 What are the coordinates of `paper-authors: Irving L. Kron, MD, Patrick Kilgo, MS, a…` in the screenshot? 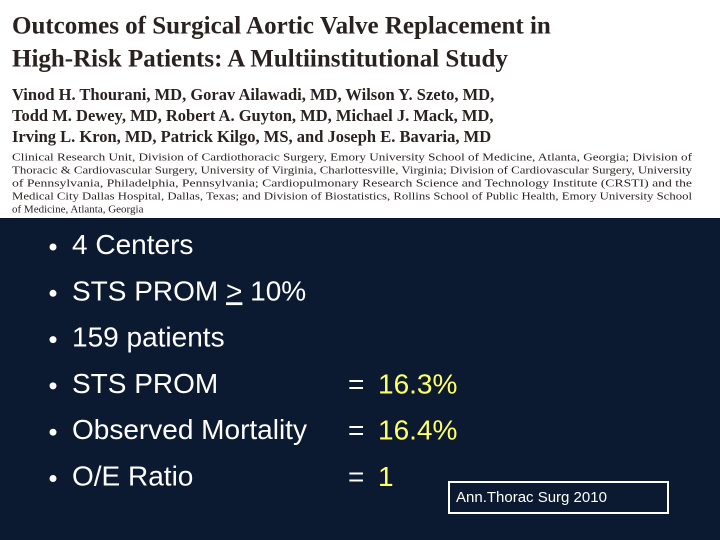 It's located at (251, 136).